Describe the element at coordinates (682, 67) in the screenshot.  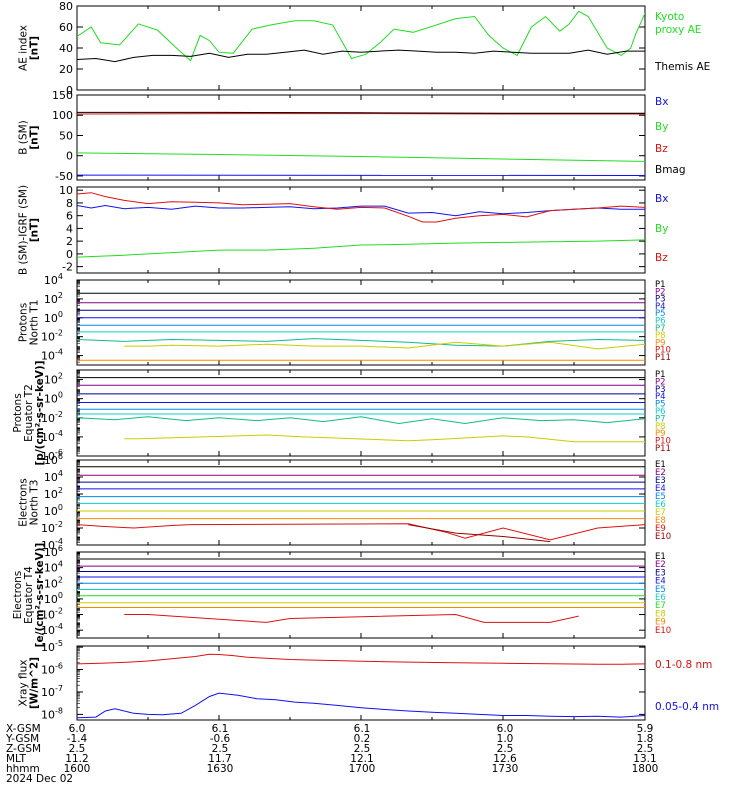
I see `legend-entry: Themis AE` at that location.